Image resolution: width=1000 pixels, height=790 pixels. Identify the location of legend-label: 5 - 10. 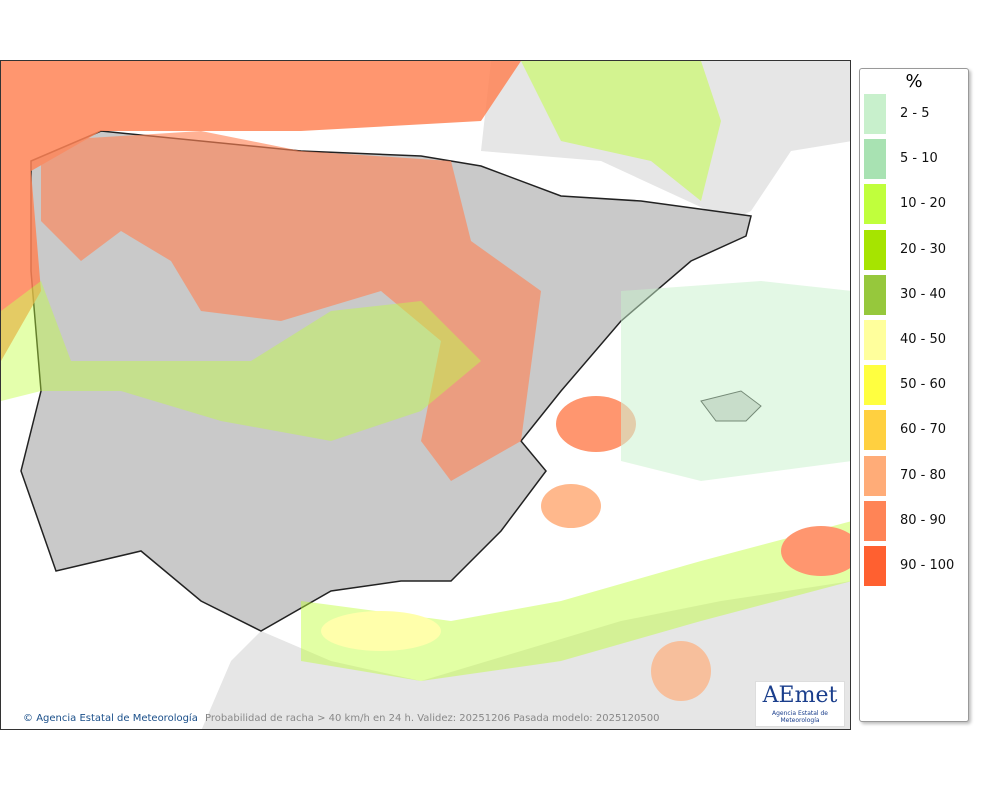
(919, 159).